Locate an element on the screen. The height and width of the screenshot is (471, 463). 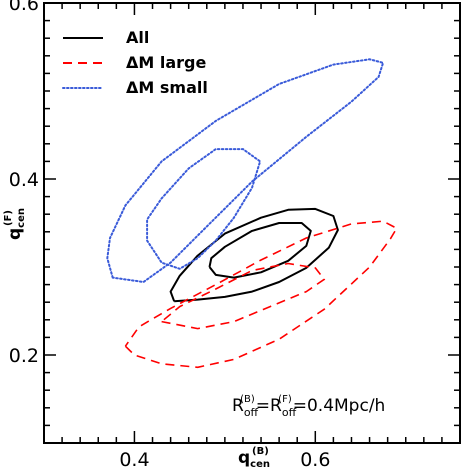
y-tick-label: 0.2 is located at coordinates (24, 356).